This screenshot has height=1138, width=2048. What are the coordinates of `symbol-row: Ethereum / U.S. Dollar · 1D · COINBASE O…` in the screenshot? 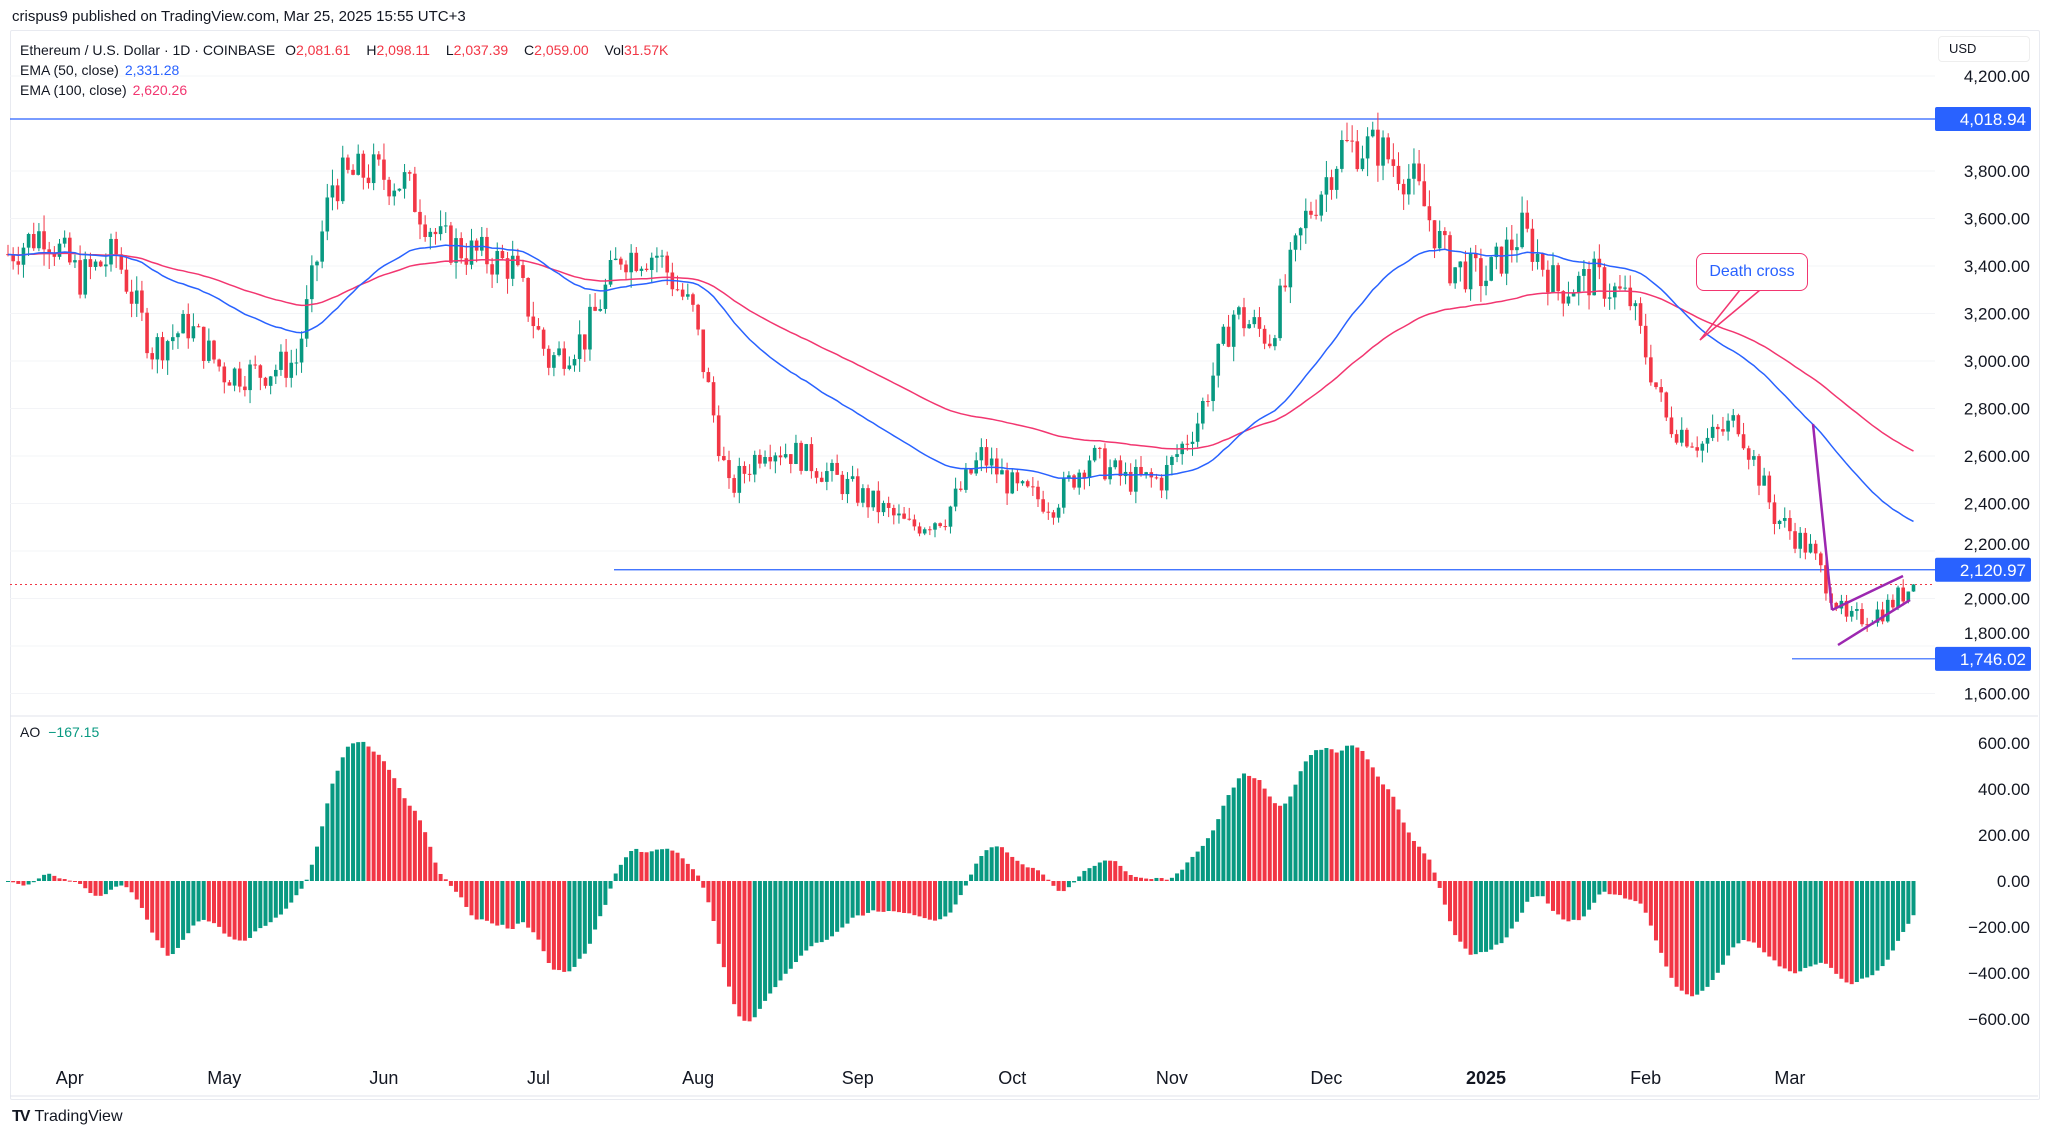 It's located at (350, 50).